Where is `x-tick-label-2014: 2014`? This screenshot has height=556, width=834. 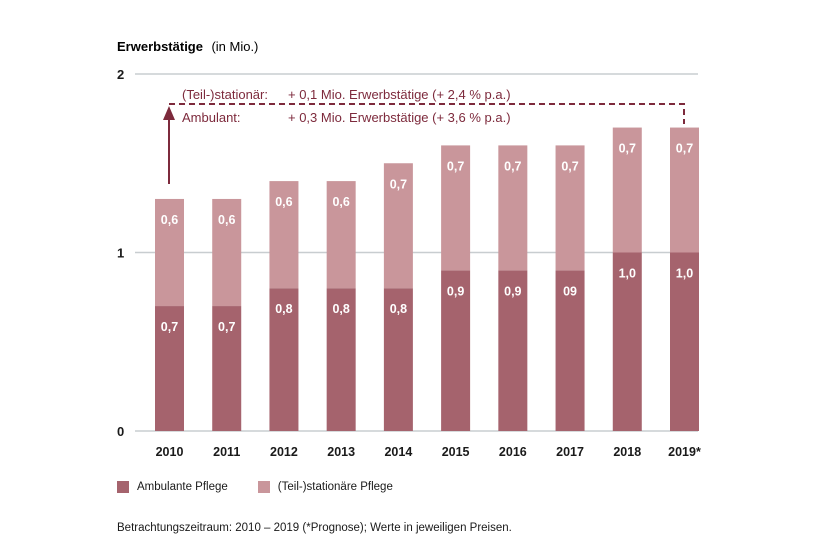 x-tick-label-2014: 2014 is located at coordinates (398, 452).